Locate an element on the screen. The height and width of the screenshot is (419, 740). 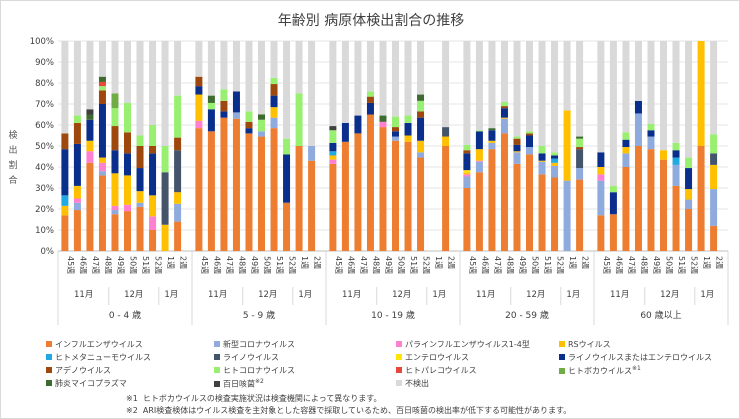
x-tick-label-month: 12月 is located at coordinates (133, 295).